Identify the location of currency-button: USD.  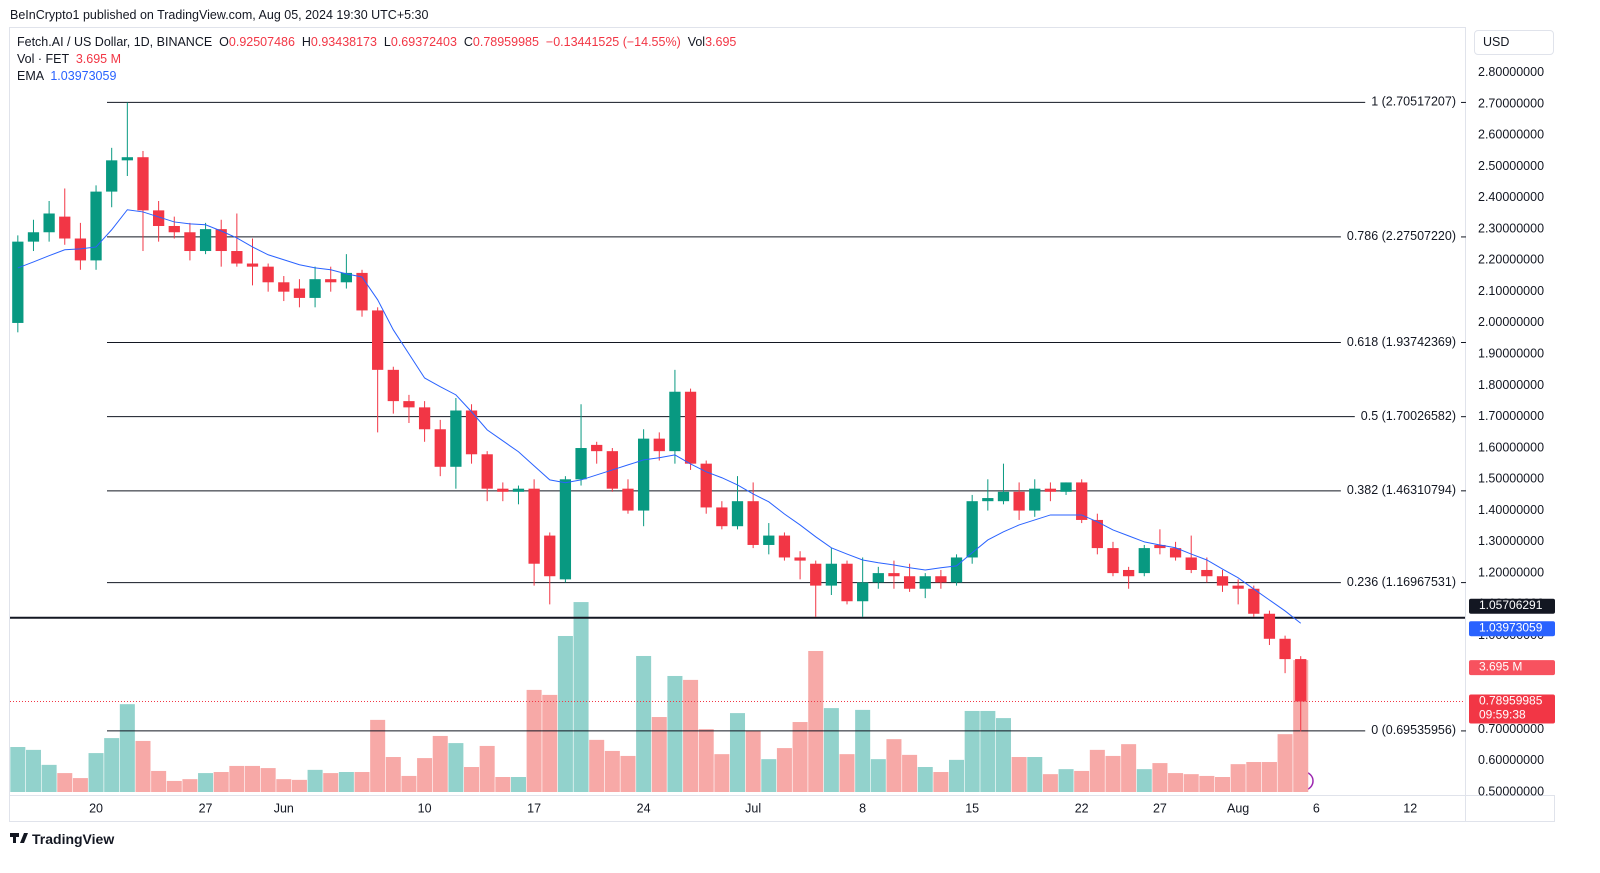
(1514, 42).